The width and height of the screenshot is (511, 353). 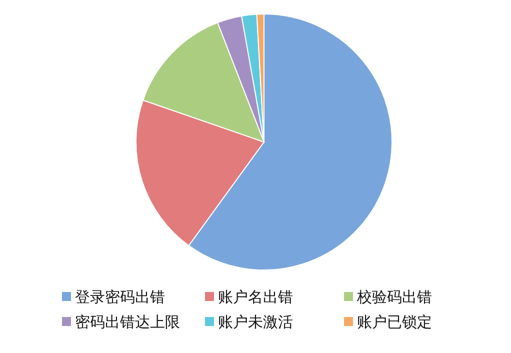 What do you see at coordinates (394, 322) in the screenshot?
I see `legend-label: 账户已锁定` at bounding box center [394, 322].